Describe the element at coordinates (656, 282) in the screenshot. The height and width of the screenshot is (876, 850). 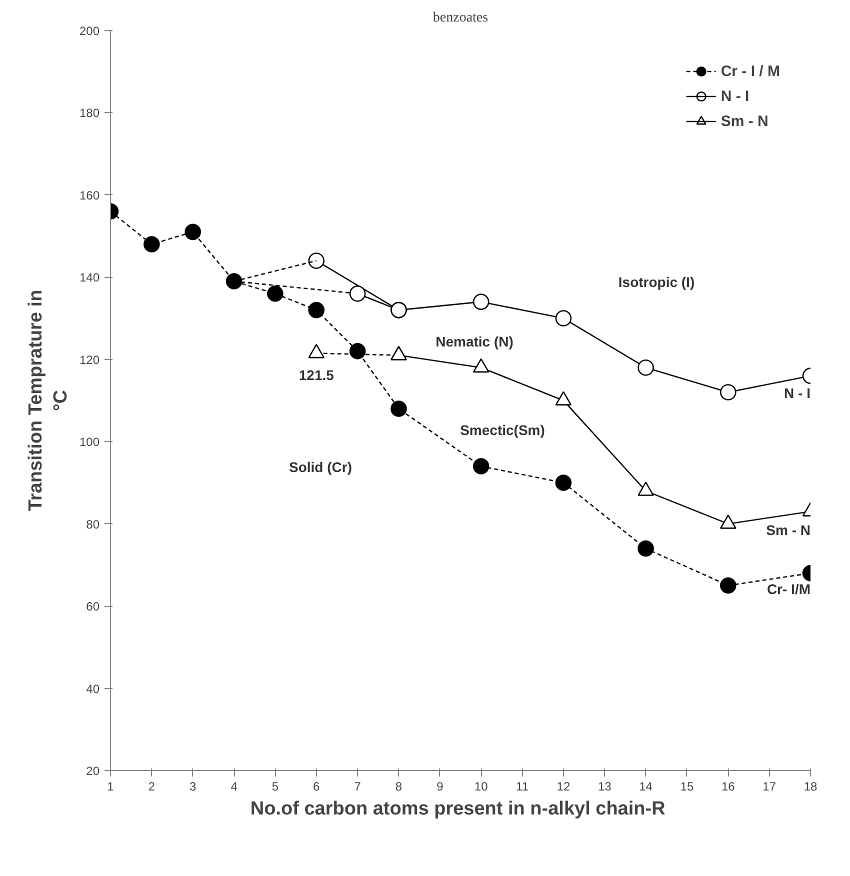
I see `annotation: Isotropic (I)` at that location.